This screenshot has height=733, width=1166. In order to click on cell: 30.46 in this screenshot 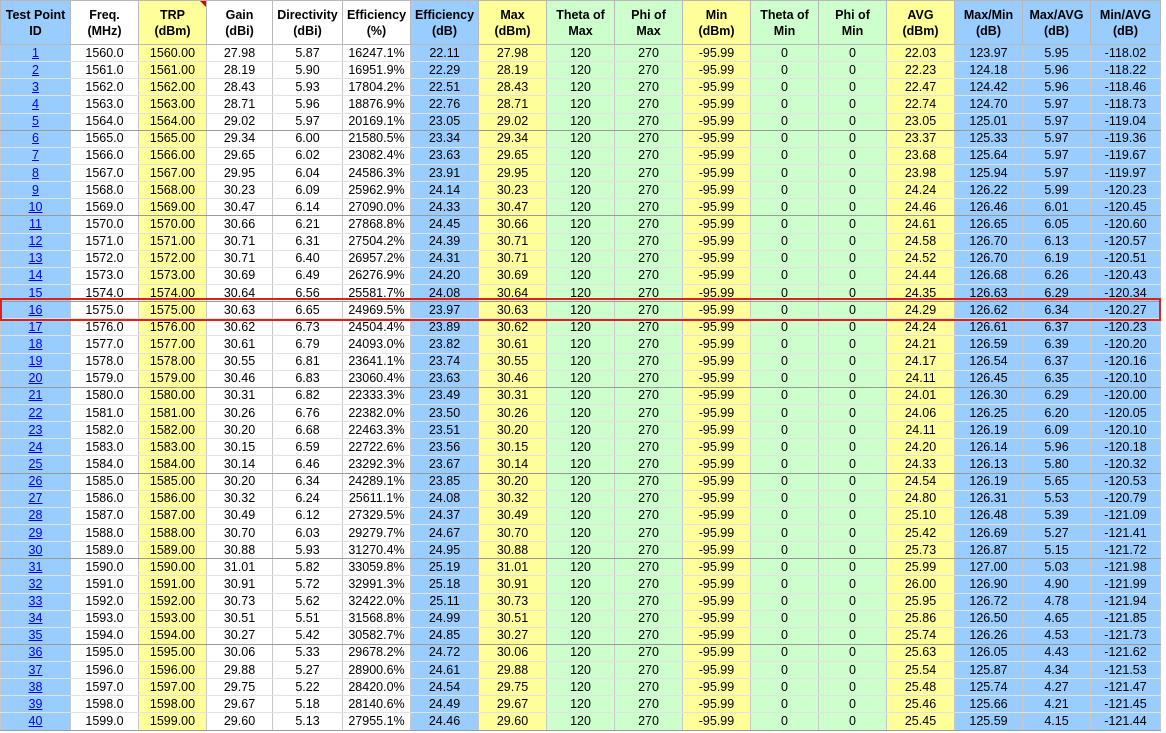, I will do `click(512, 379)`.